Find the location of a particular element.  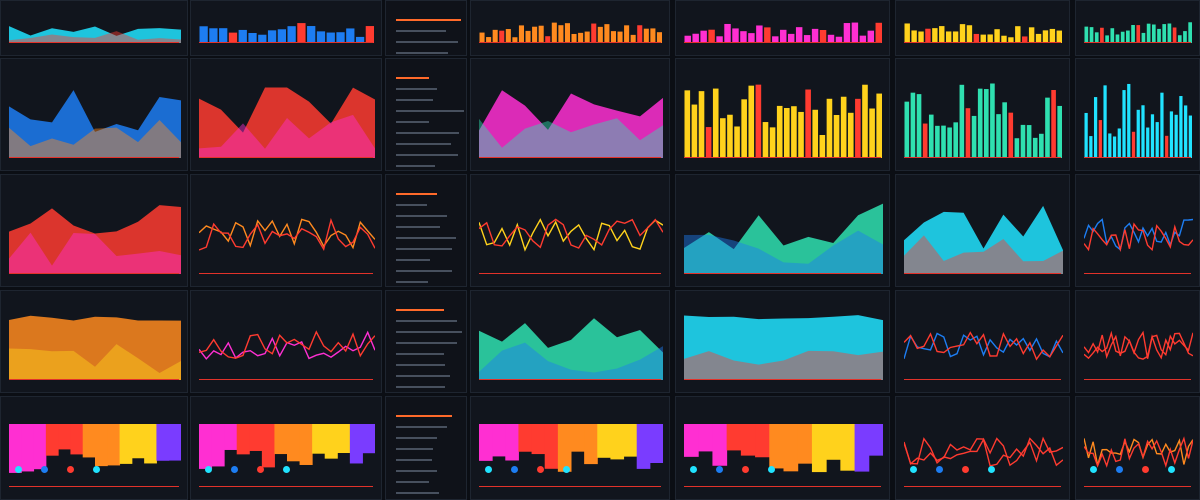

dashboard-panel-r1-c5 is located at coordinates (782, 28).